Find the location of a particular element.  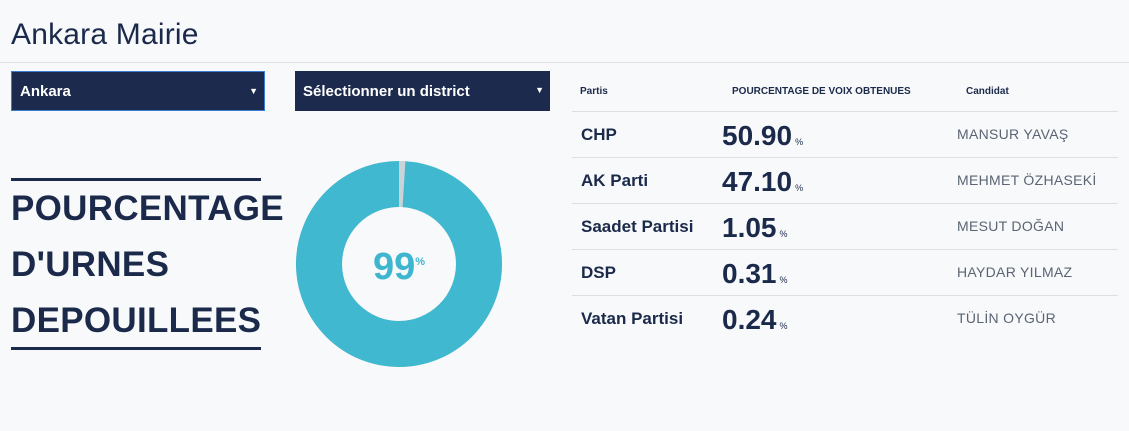

vote-percent: 1.05% is located at coordinates (755, 228).